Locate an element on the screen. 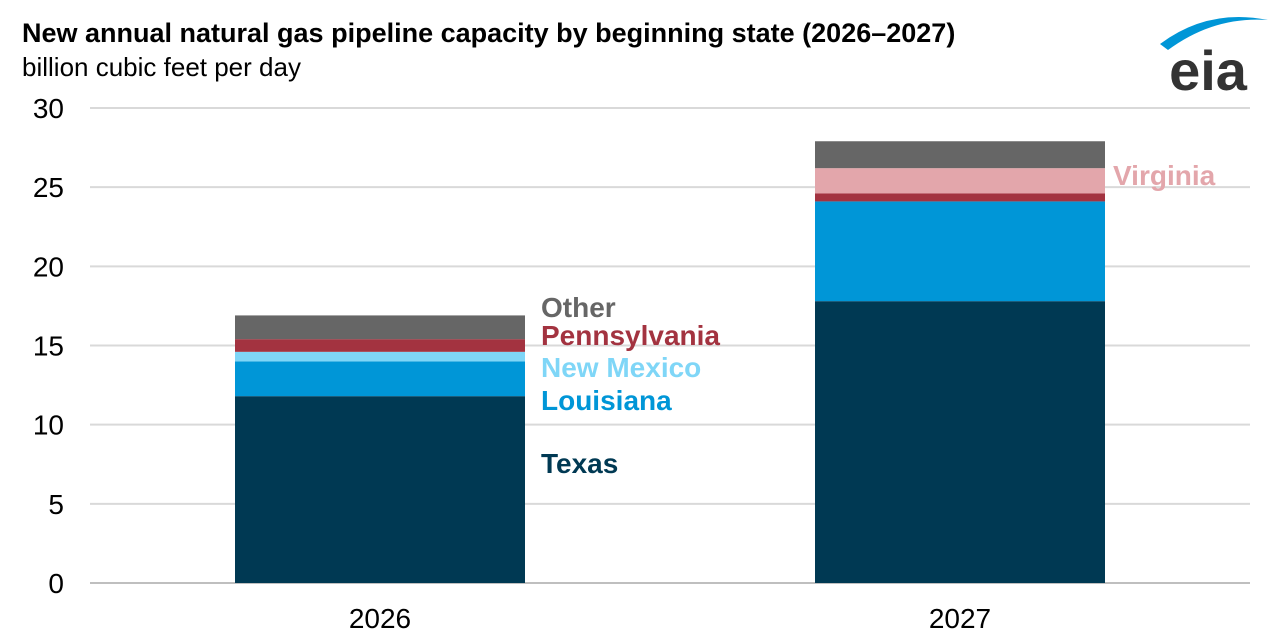  chart-subtitle: billion cubic feet per day is located at coordinates (161, 67).